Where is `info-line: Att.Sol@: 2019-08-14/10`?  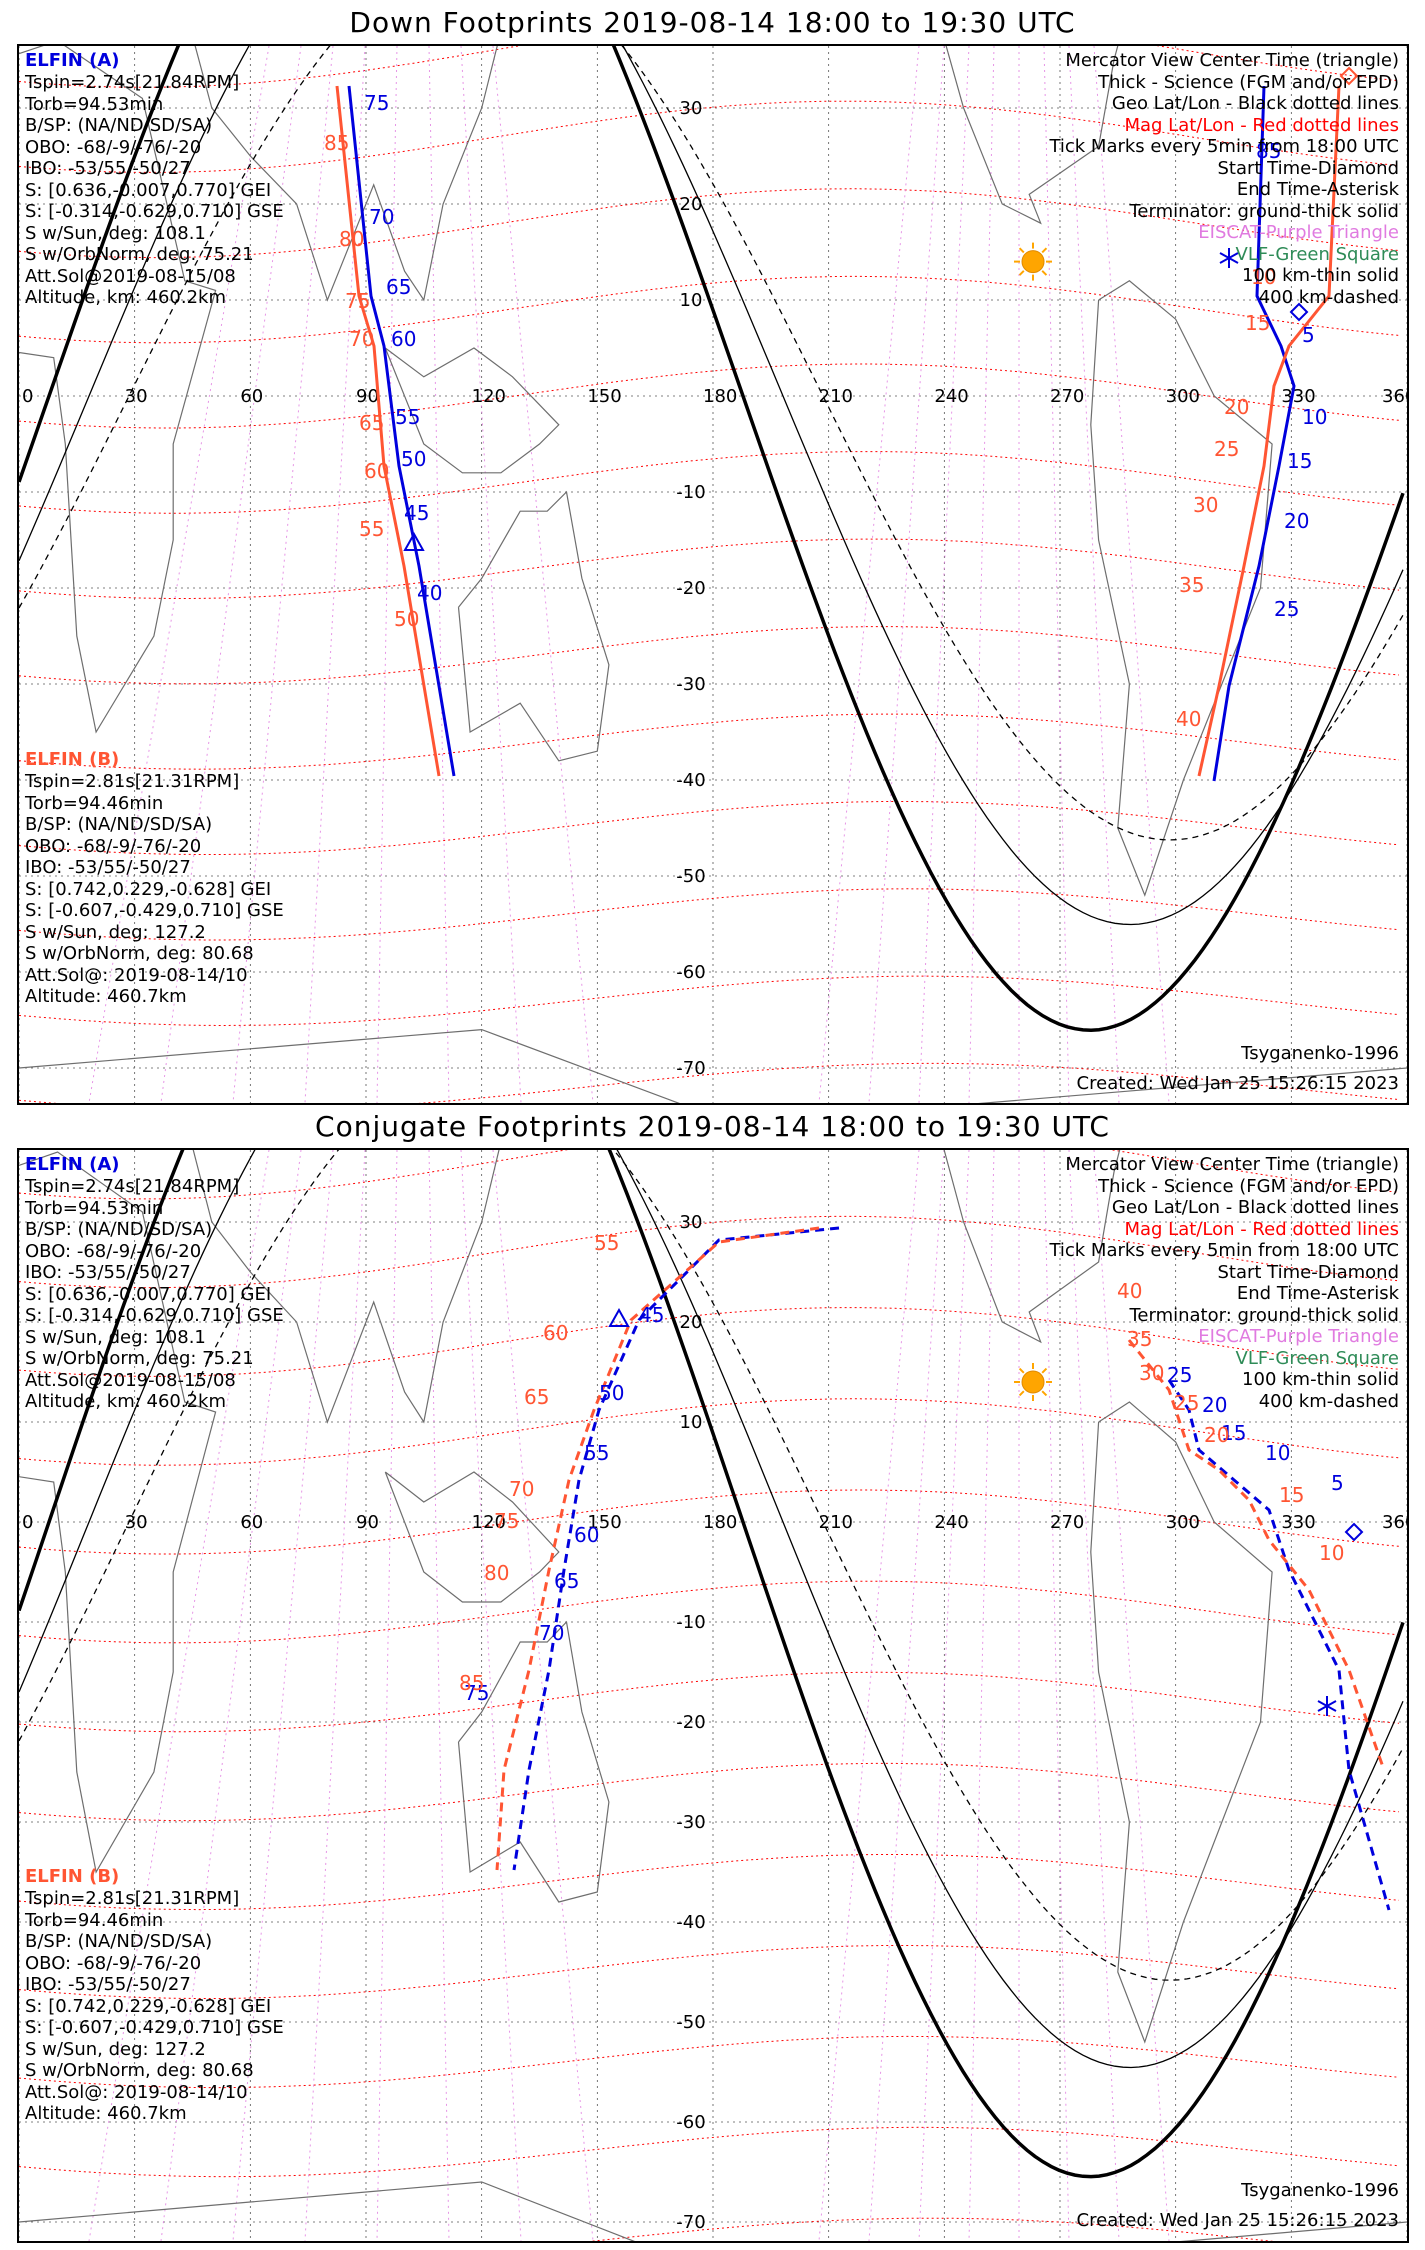 info-line: Att.Sol@: 2019-08-14/10 is located at coordinates (136, 975).